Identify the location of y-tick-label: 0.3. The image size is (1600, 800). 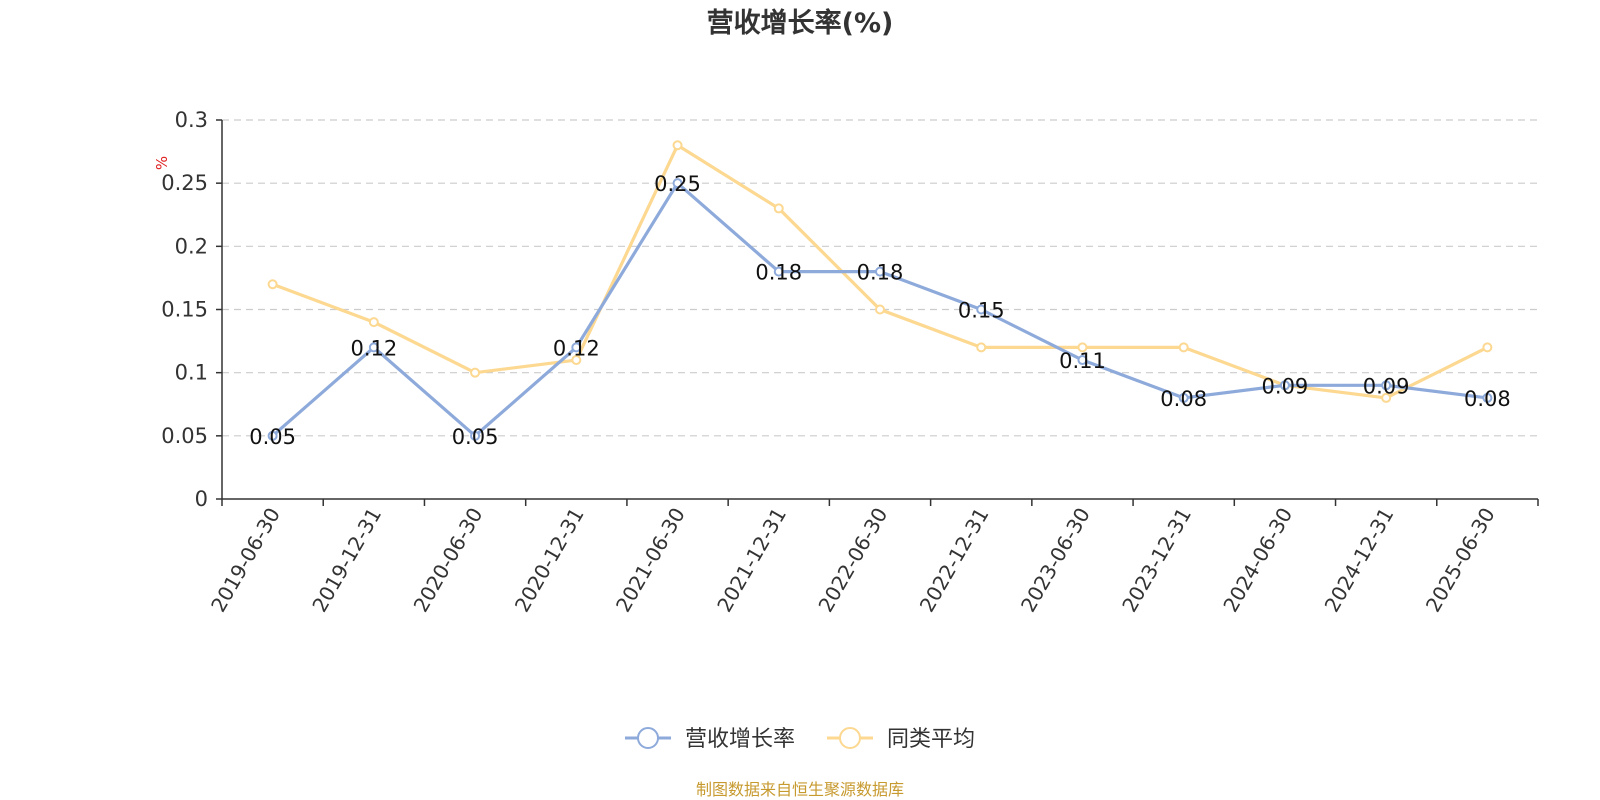
(191, 120).